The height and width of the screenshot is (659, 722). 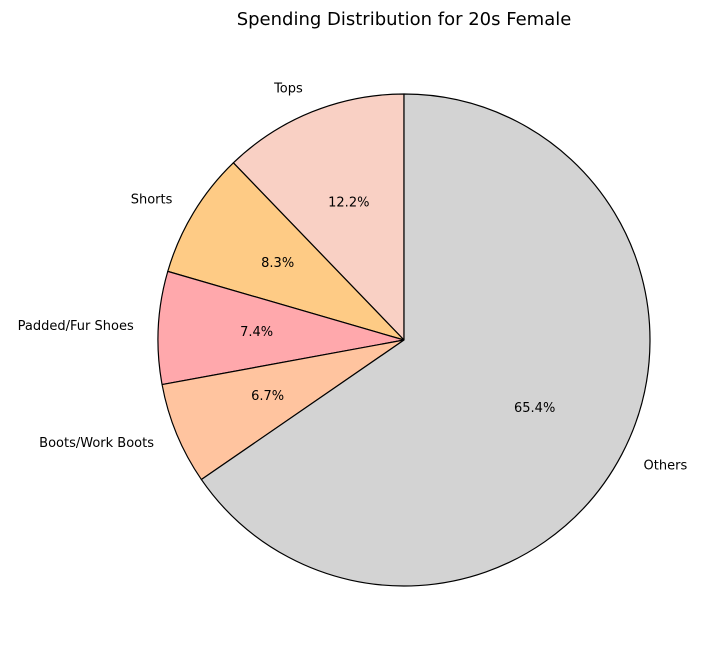 I want to click on pie-slice-padded-fur-shoes, so click(x=281, y=328).